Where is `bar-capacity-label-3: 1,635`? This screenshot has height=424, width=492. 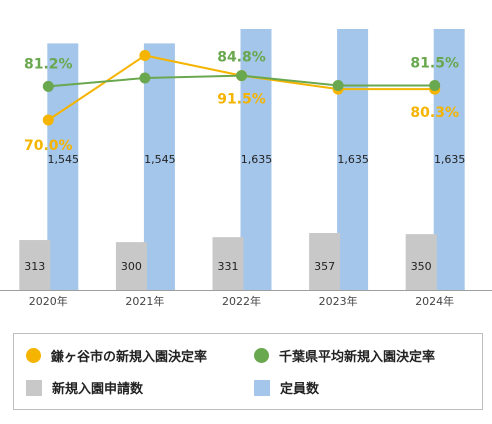 bar-capacity-label-3: 1,635 is located at coordinates (353, 159).